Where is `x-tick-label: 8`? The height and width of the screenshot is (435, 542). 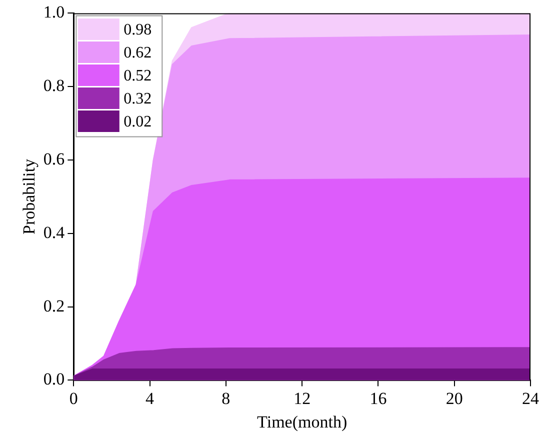 x-tick-label: 8 is located at coordinates (226, 398).